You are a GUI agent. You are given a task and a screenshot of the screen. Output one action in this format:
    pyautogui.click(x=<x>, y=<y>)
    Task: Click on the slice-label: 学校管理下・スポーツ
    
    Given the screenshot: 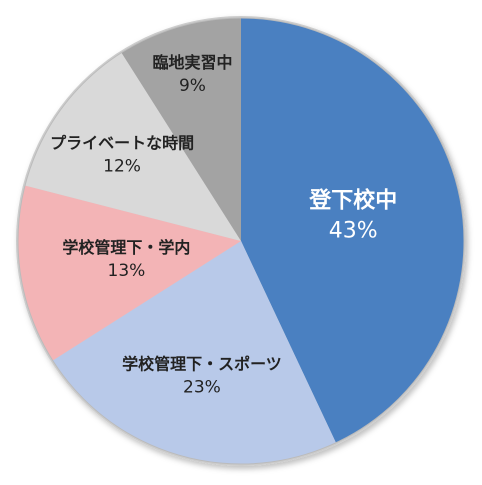 What is the action you would take?
    pyautogui.click(x=202, y=364)
    